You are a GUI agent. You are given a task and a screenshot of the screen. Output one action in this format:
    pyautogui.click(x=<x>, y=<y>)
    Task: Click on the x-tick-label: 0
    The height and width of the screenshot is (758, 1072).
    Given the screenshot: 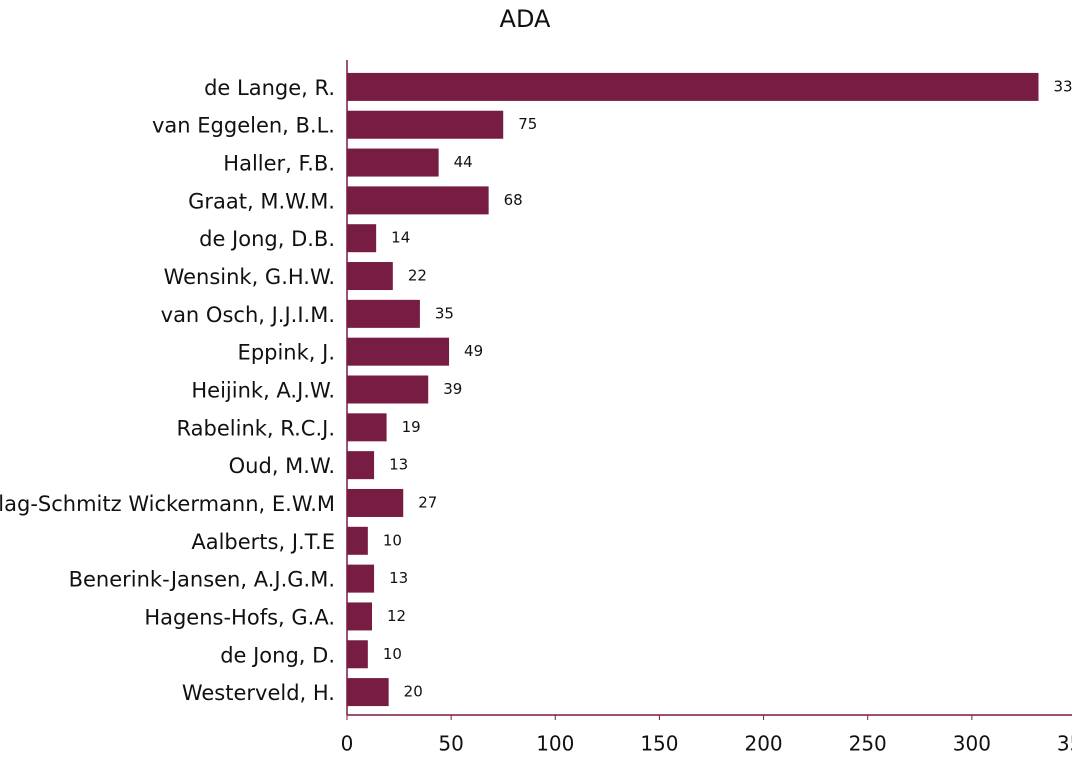 What is the action you would take?
    pyautogui.click(x=347, y=744)
    